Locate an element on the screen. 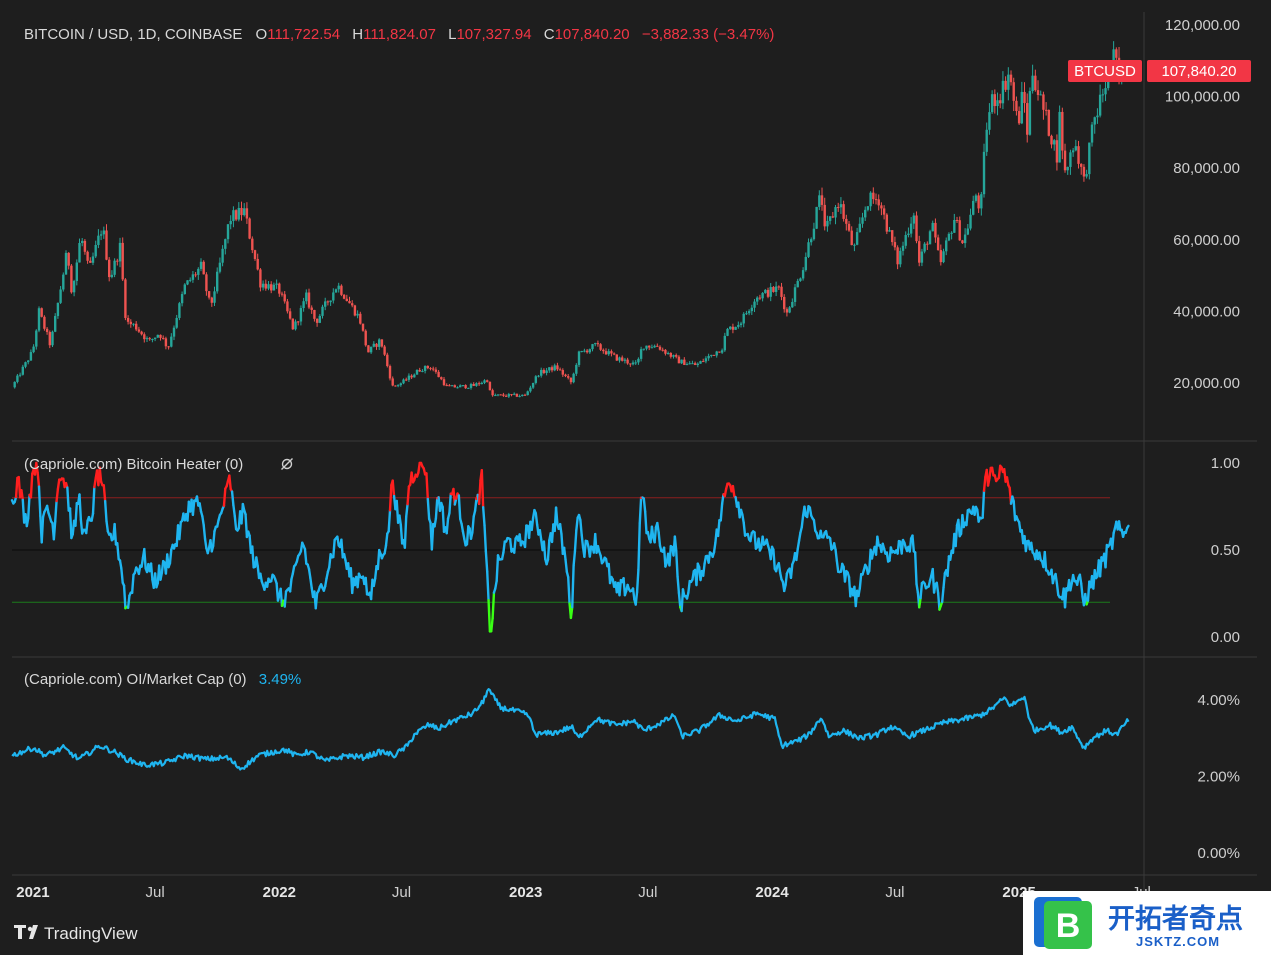 The height and width of the screenshot is (955, 1271). time-axis: 2021Jul2022Jul2023Jul2024Jul2025Jul is located at coordinates (583, 892).